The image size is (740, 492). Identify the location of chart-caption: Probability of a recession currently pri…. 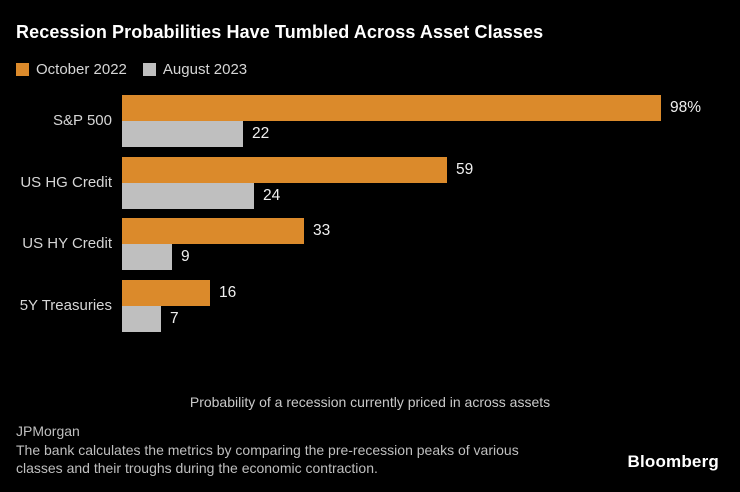
(370, 402).